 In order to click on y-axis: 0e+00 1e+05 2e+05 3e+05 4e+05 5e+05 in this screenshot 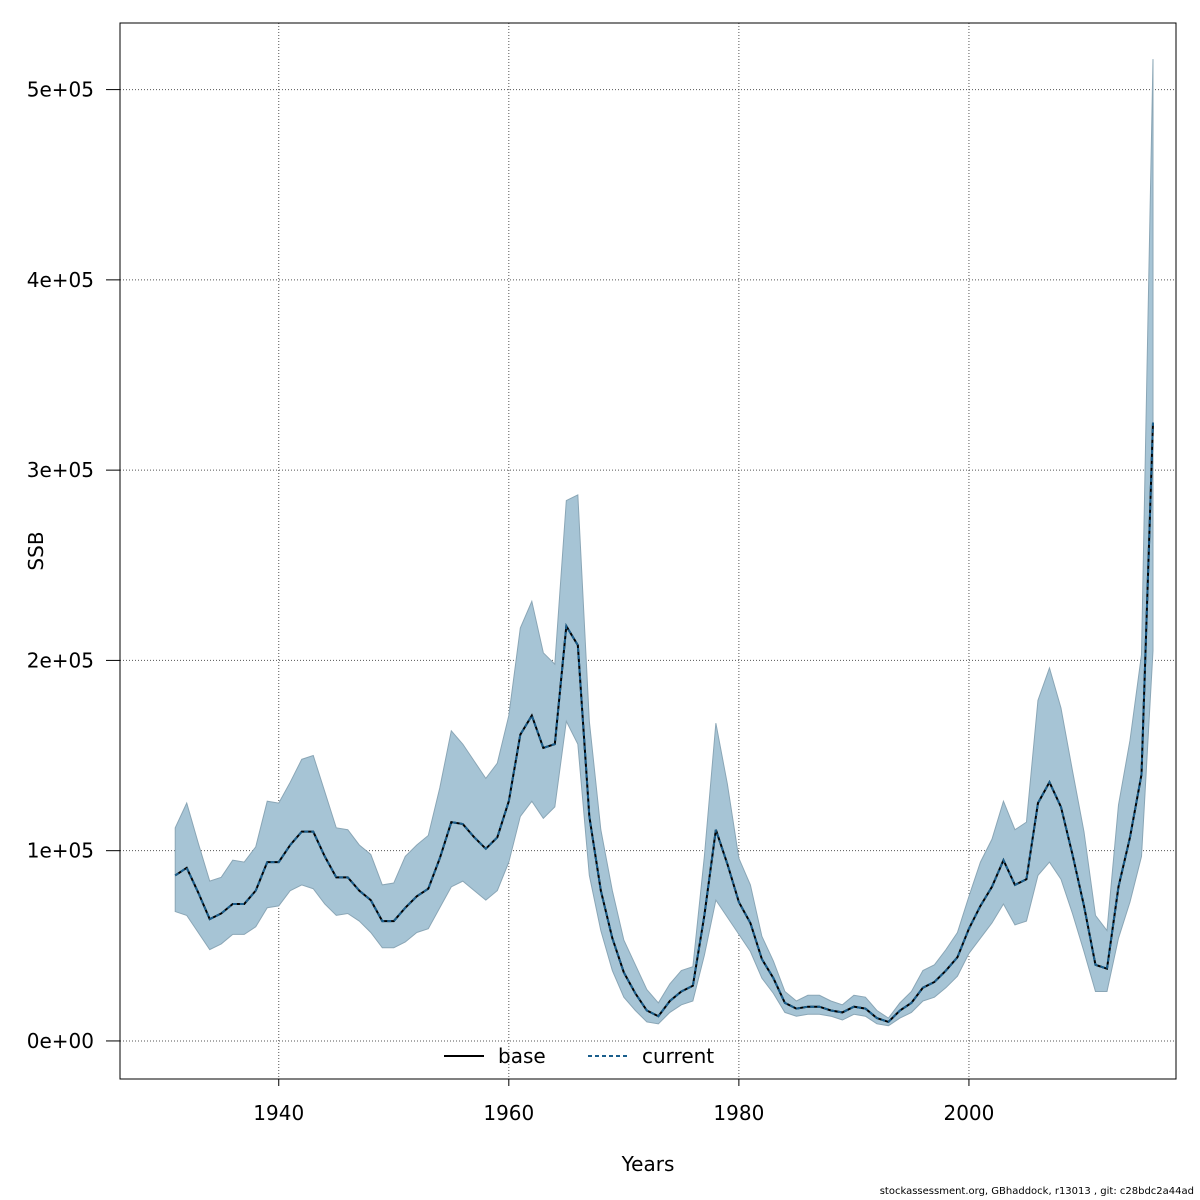, I will do `click(73, 565)`.